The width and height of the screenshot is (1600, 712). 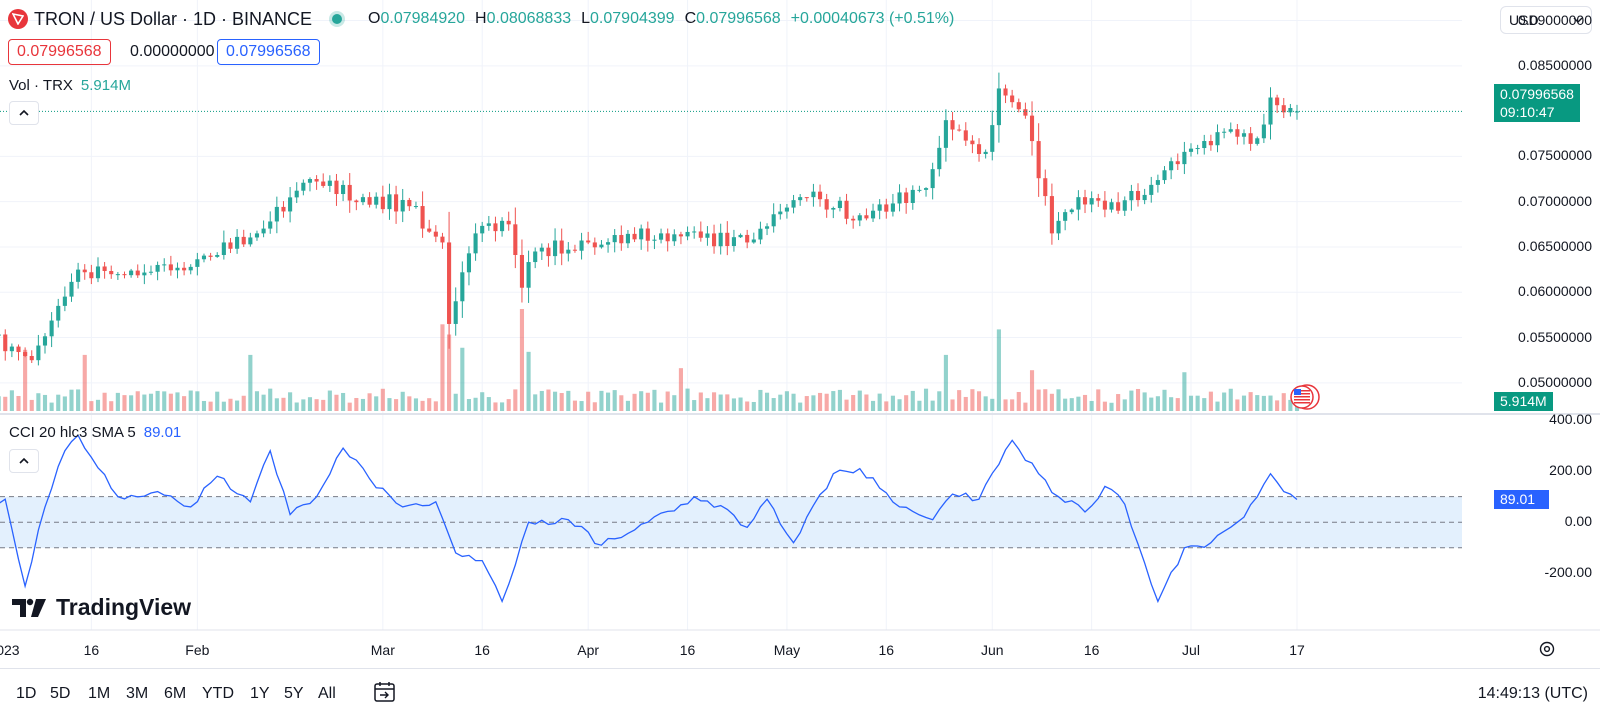 I want to click on timeframe-button-5d: 5D, so click(x=60, y=693).